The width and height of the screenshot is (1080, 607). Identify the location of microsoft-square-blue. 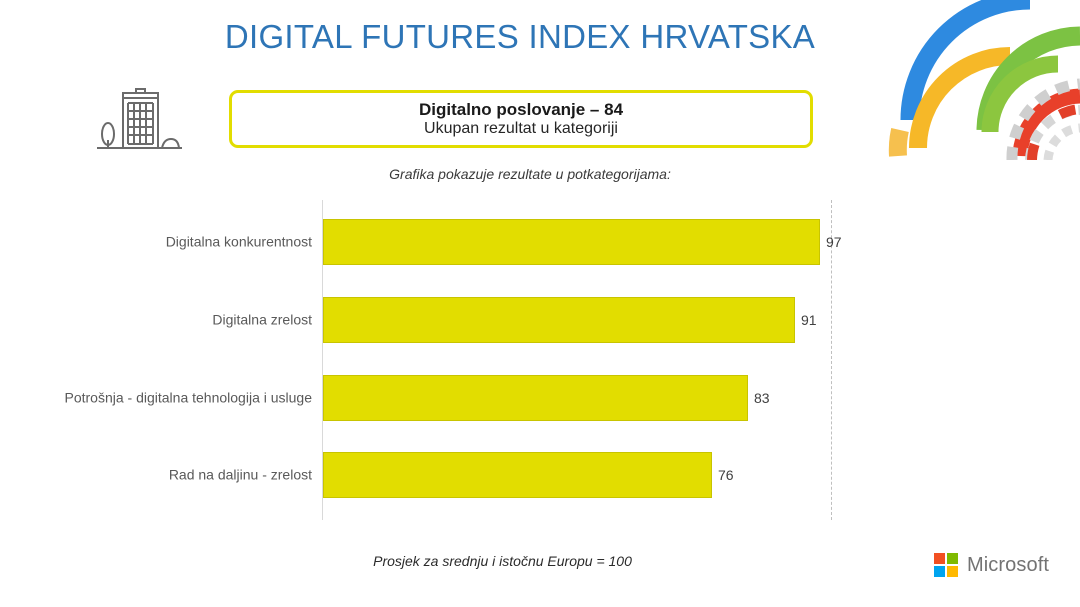
(939, 571).